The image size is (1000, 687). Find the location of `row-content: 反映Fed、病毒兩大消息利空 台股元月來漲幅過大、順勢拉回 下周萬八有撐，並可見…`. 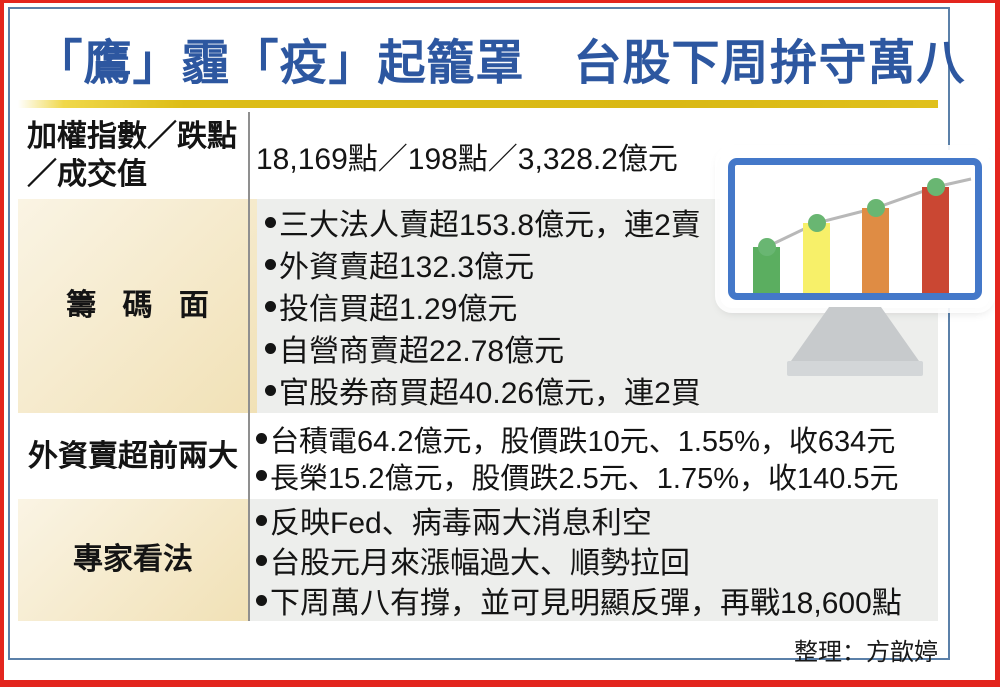

row-content: 反映Fed、病毒兩大消息利空 台股元月來漲幅過大、順勢拉回 下周萬八有撐，並可見… is located at coordinates (593, 560).